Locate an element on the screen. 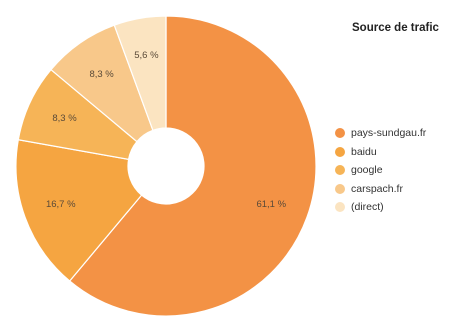 This screenshot has height=320, width=458. slice-value-label-4: 5,6 % is located at coordinates (146, 55).